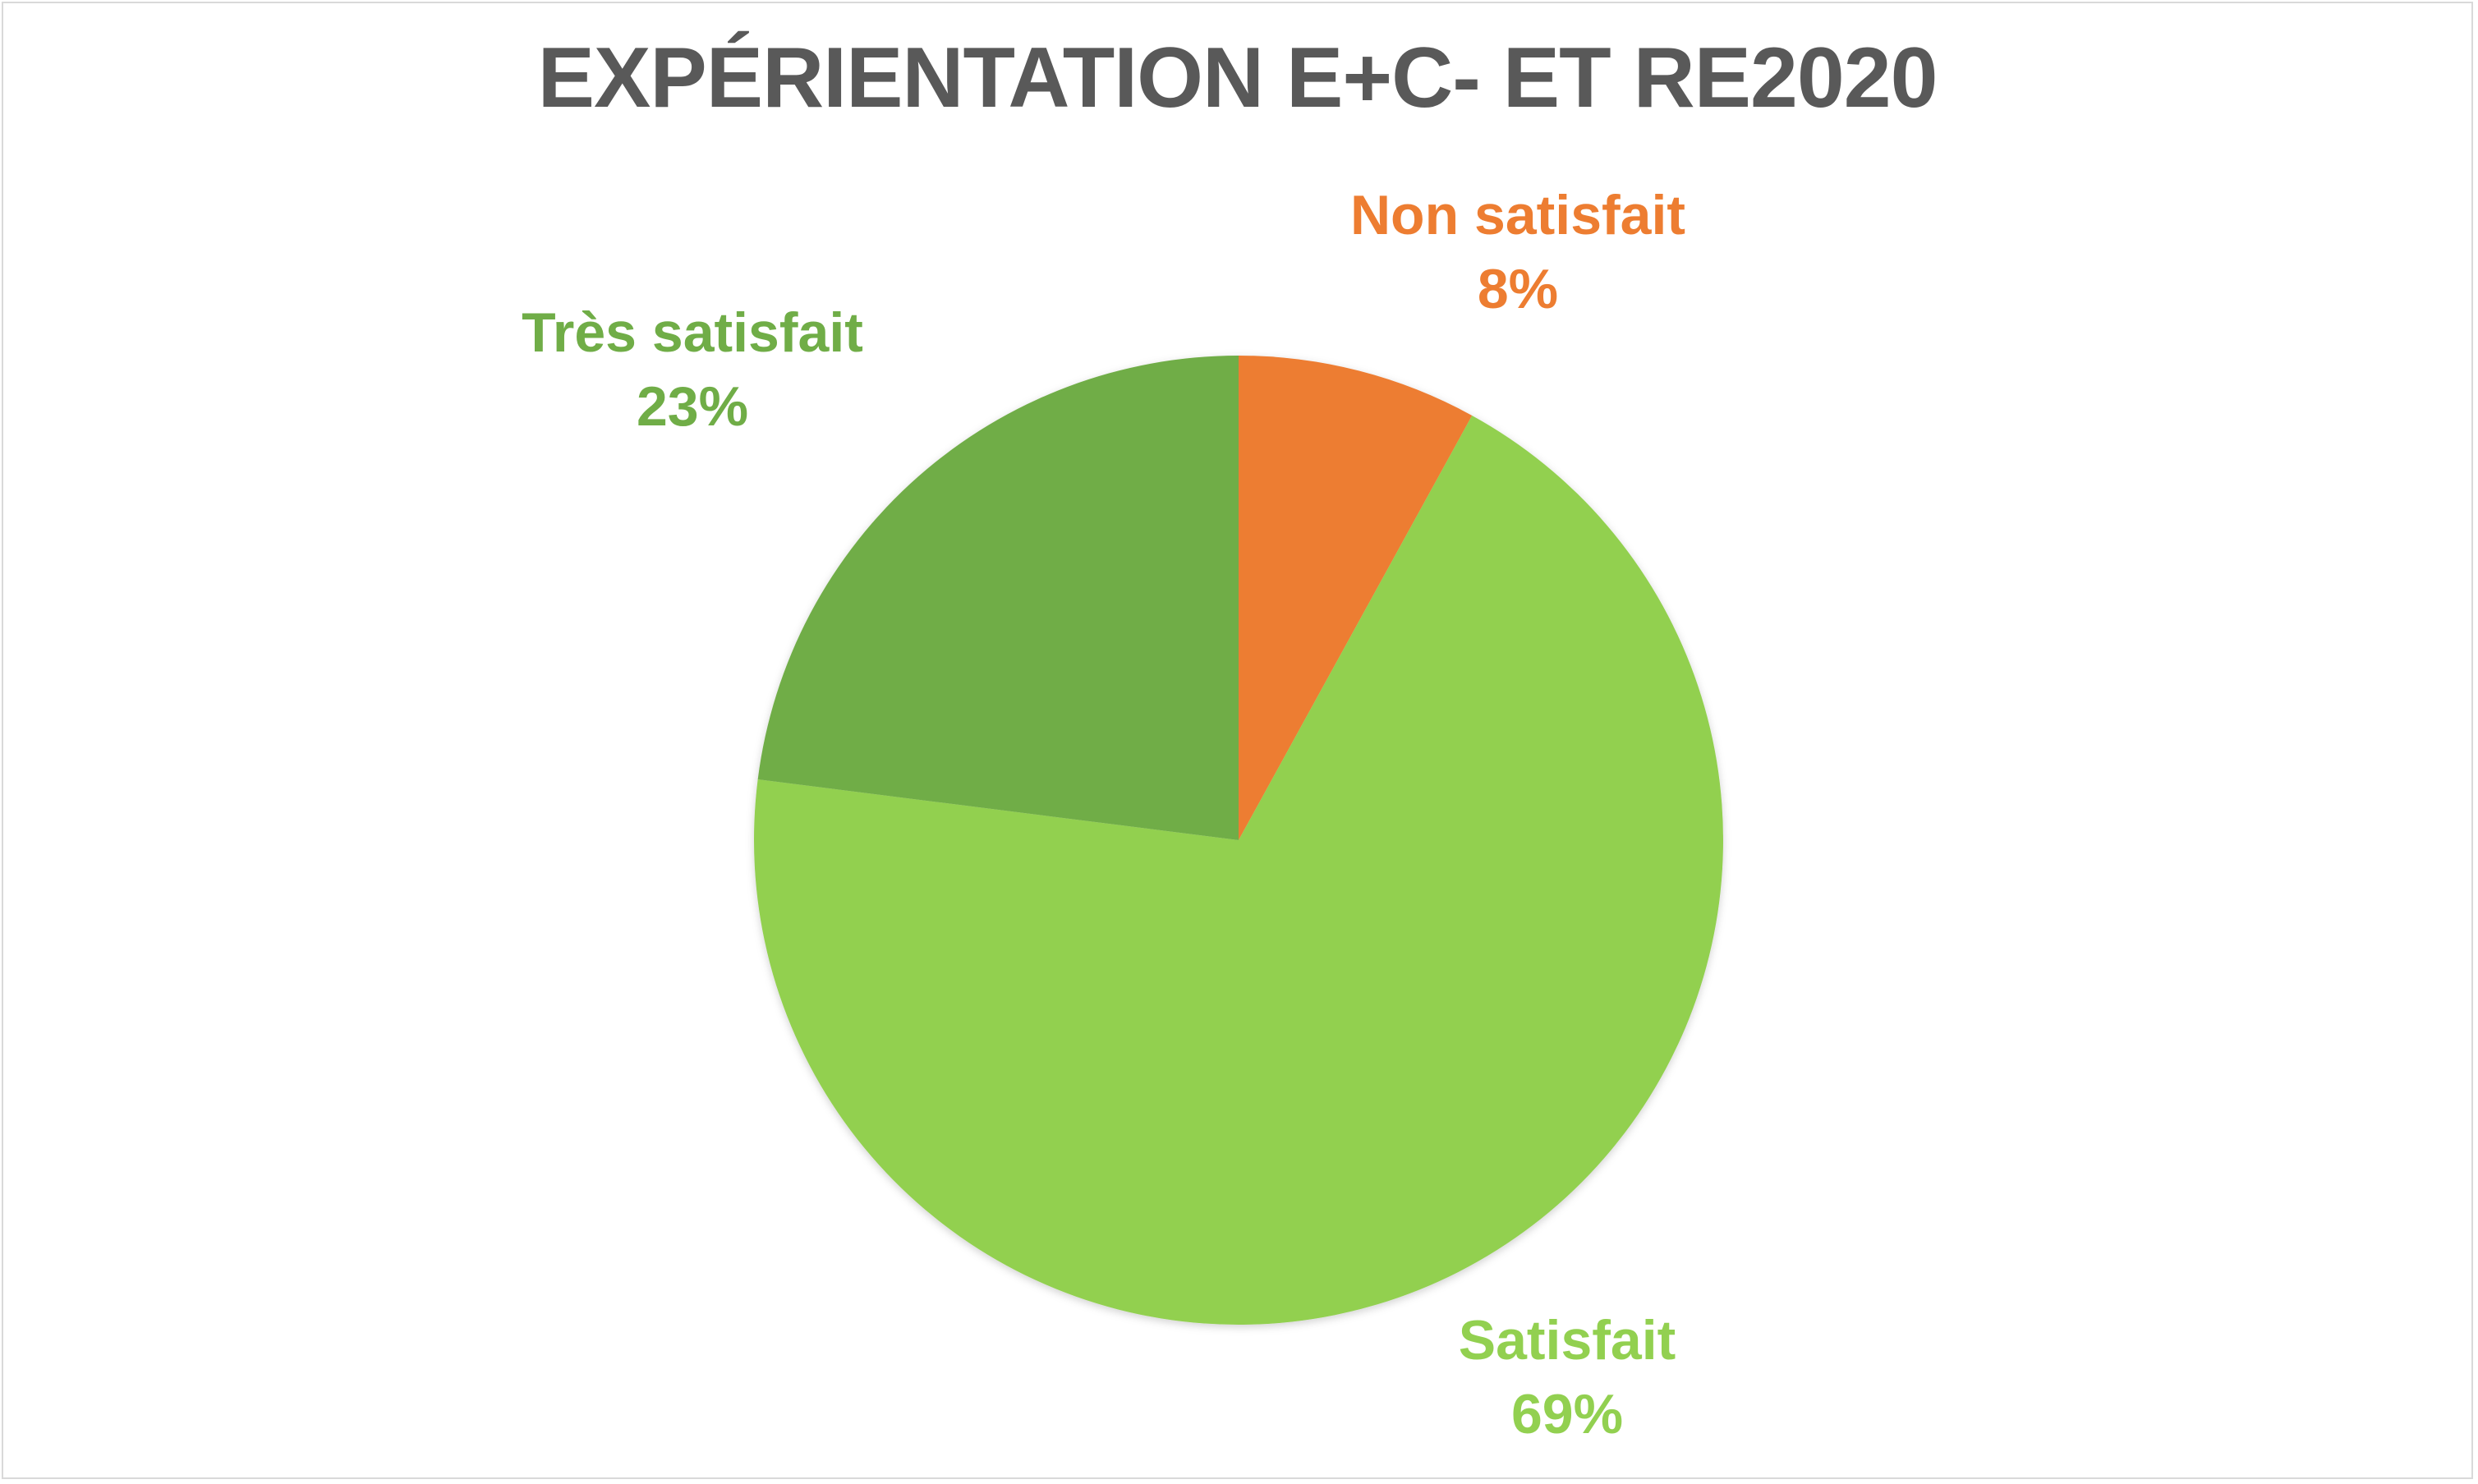 The height and width of the screenshot is (1484, 2478). What do you see at coordinates (1237, 78) in the screenshot?
I see `chart-title: EXPÉRIENTATION E+C- ET RE2020` at bounding box center [1237, 78].